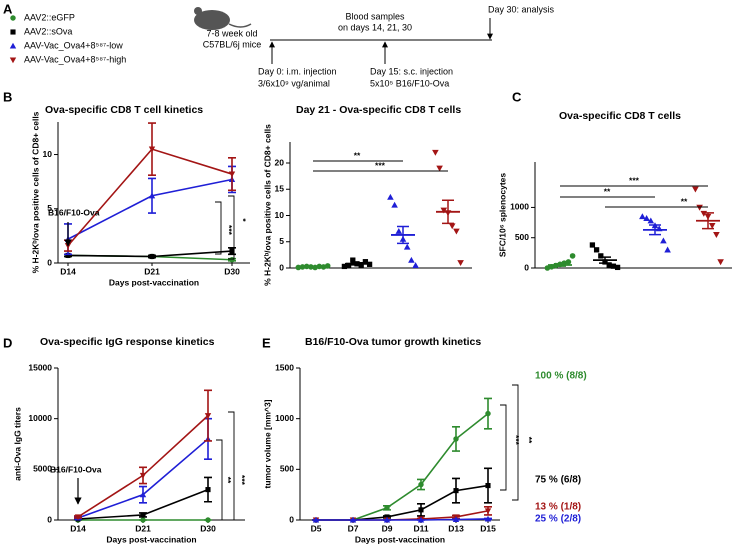 This screenshot has height=546, width=737. What do you see at coordinates (620, 116) in the screenshot?
I see `chart-title: Ova-specific CD8 T cells` at bounding box center [620, 116].